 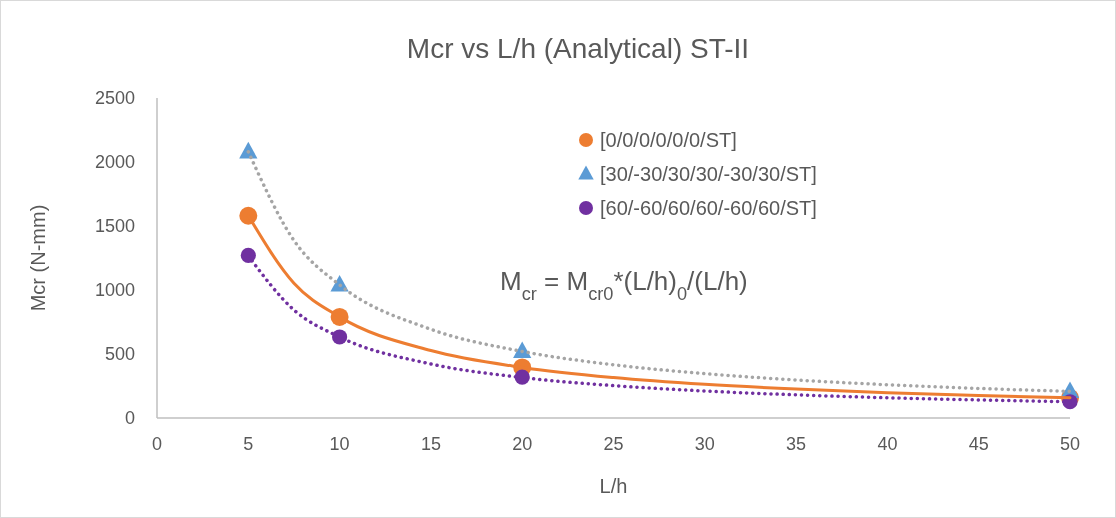 What do you see at coordinates (114, 226) in the screenshot?
I see `y-tick-label: 1500` at bounding box center [114, 226].